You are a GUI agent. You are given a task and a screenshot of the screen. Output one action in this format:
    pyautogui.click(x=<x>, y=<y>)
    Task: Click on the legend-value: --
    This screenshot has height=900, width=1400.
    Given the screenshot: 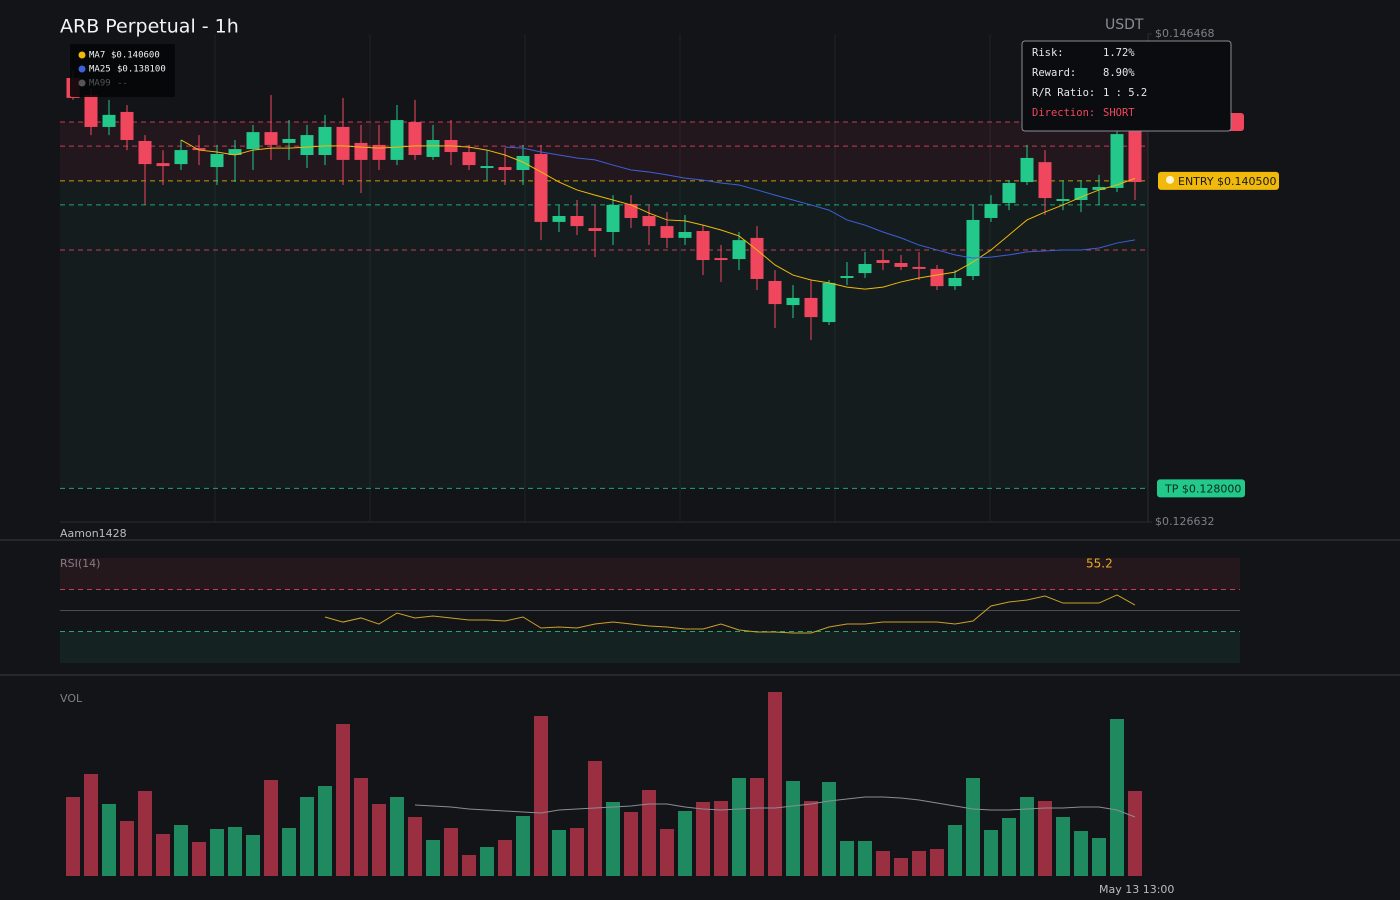 What is the action you would take?
    pyautogui.click(x=122, y=84)
    